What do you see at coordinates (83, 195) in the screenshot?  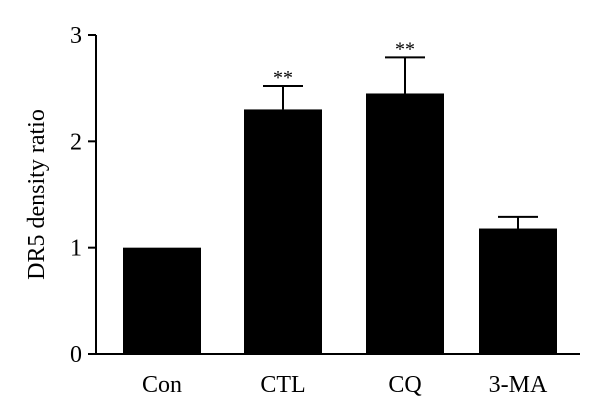 I see `y-axis-ticks: 0 1 2 3` at bounding box center [83, 195].